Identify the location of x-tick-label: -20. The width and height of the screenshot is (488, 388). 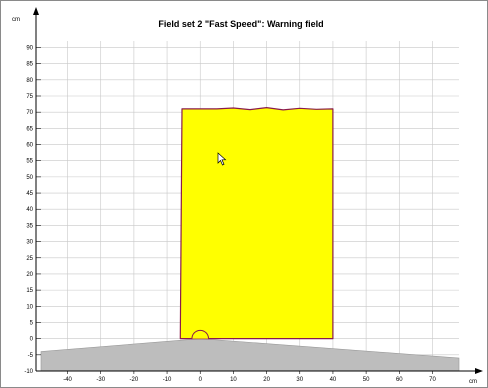
(134, 380).